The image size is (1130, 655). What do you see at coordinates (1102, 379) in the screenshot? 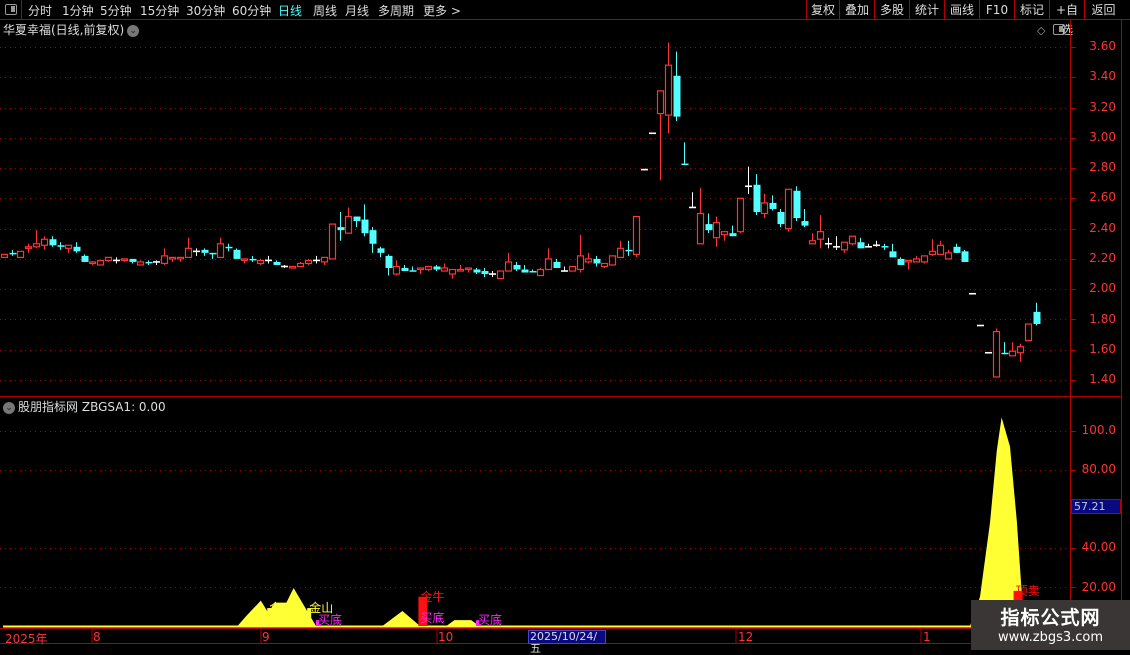
I see `price-tick-label: 1.40` at bounding box center [1102, 379].